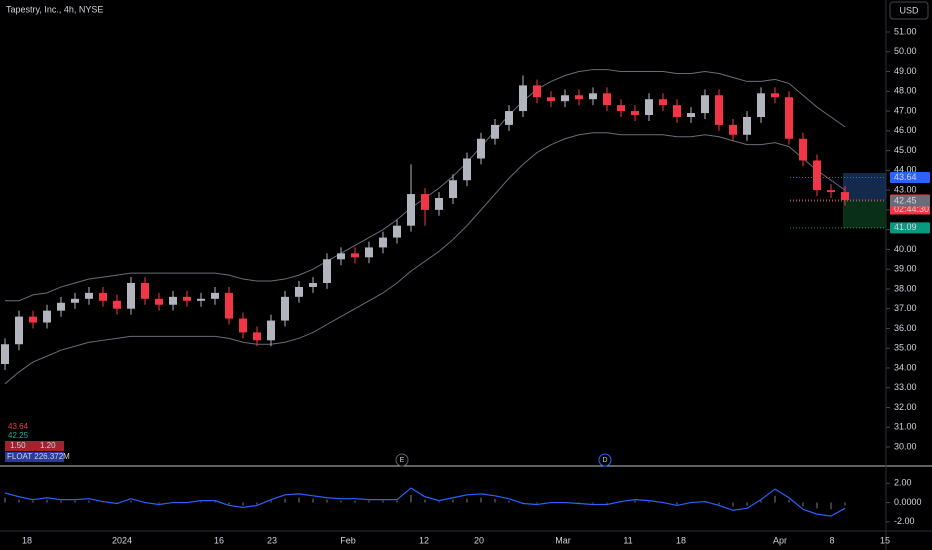  What do you see at coordinates (903, 483) in the screenshot?
I see `y2-tick-label: 2.00` at bounding box center [903, 483].